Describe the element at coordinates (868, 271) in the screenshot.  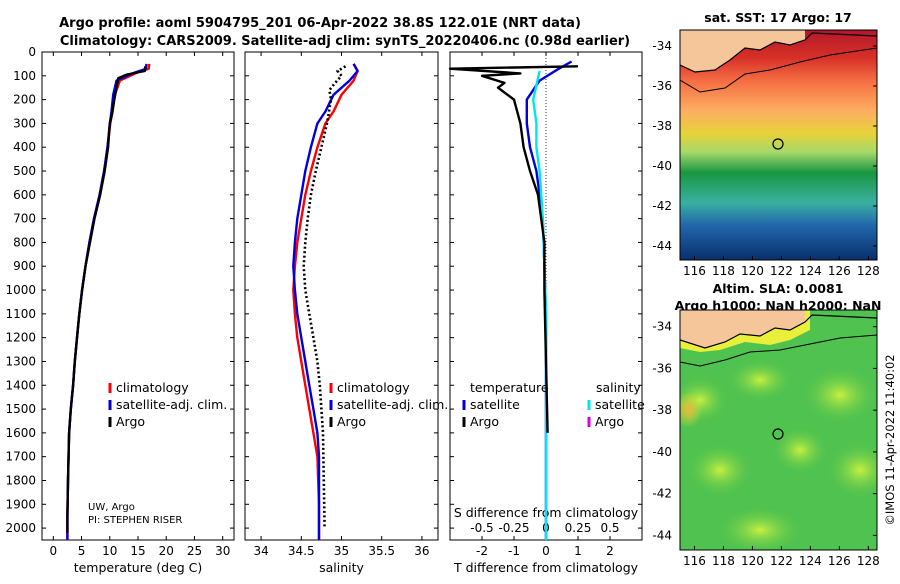
I see `lon-tick-label: 128` at that location.